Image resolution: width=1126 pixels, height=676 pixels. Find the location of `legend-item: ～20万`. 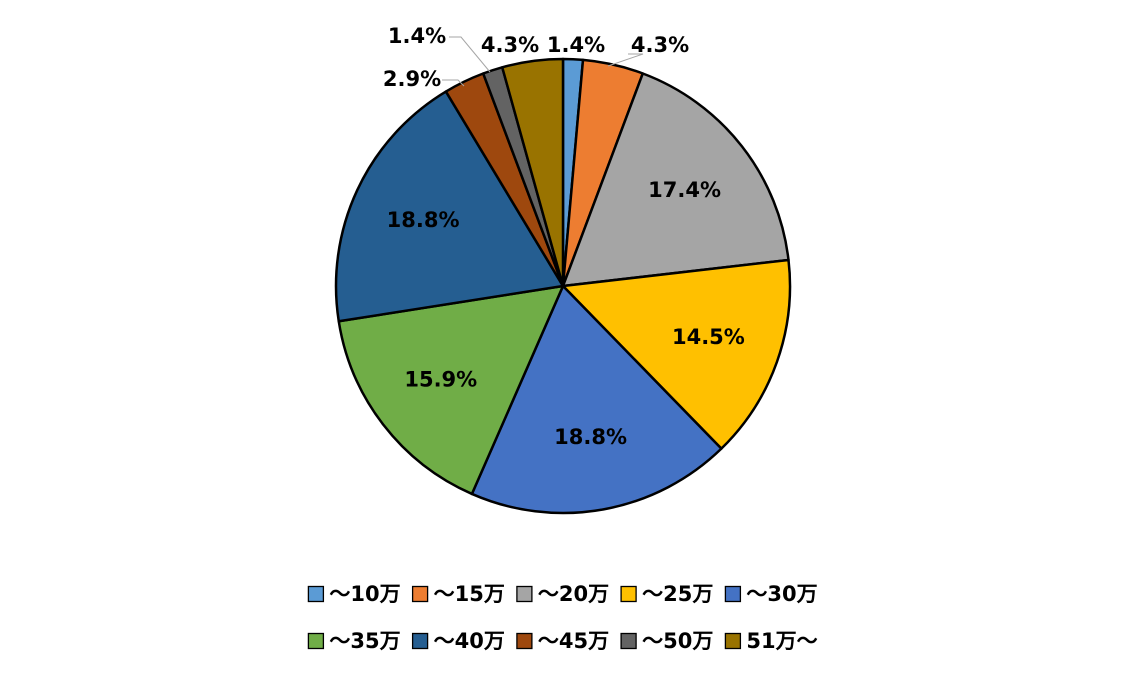

legend-item: ～20万 is located at coordinates (562, 594).